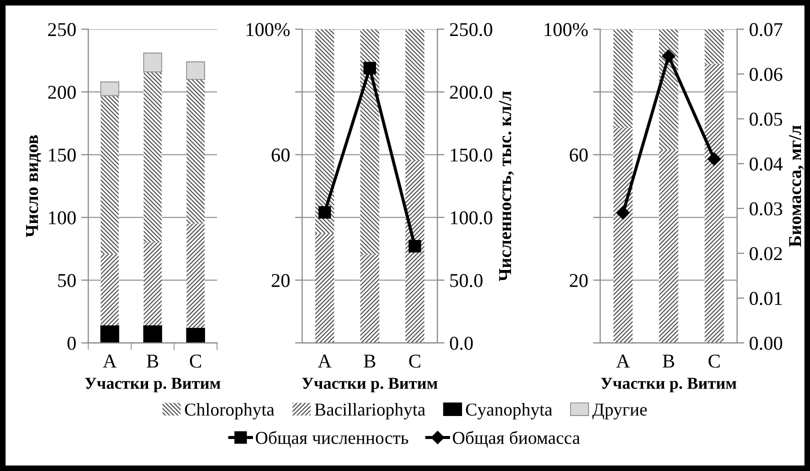 The width and height of the screenshot is (810, 471). Describe the element at coordinates (229, 411) in the screenshot. I see `legend-label: Chlorophyta` at that location.